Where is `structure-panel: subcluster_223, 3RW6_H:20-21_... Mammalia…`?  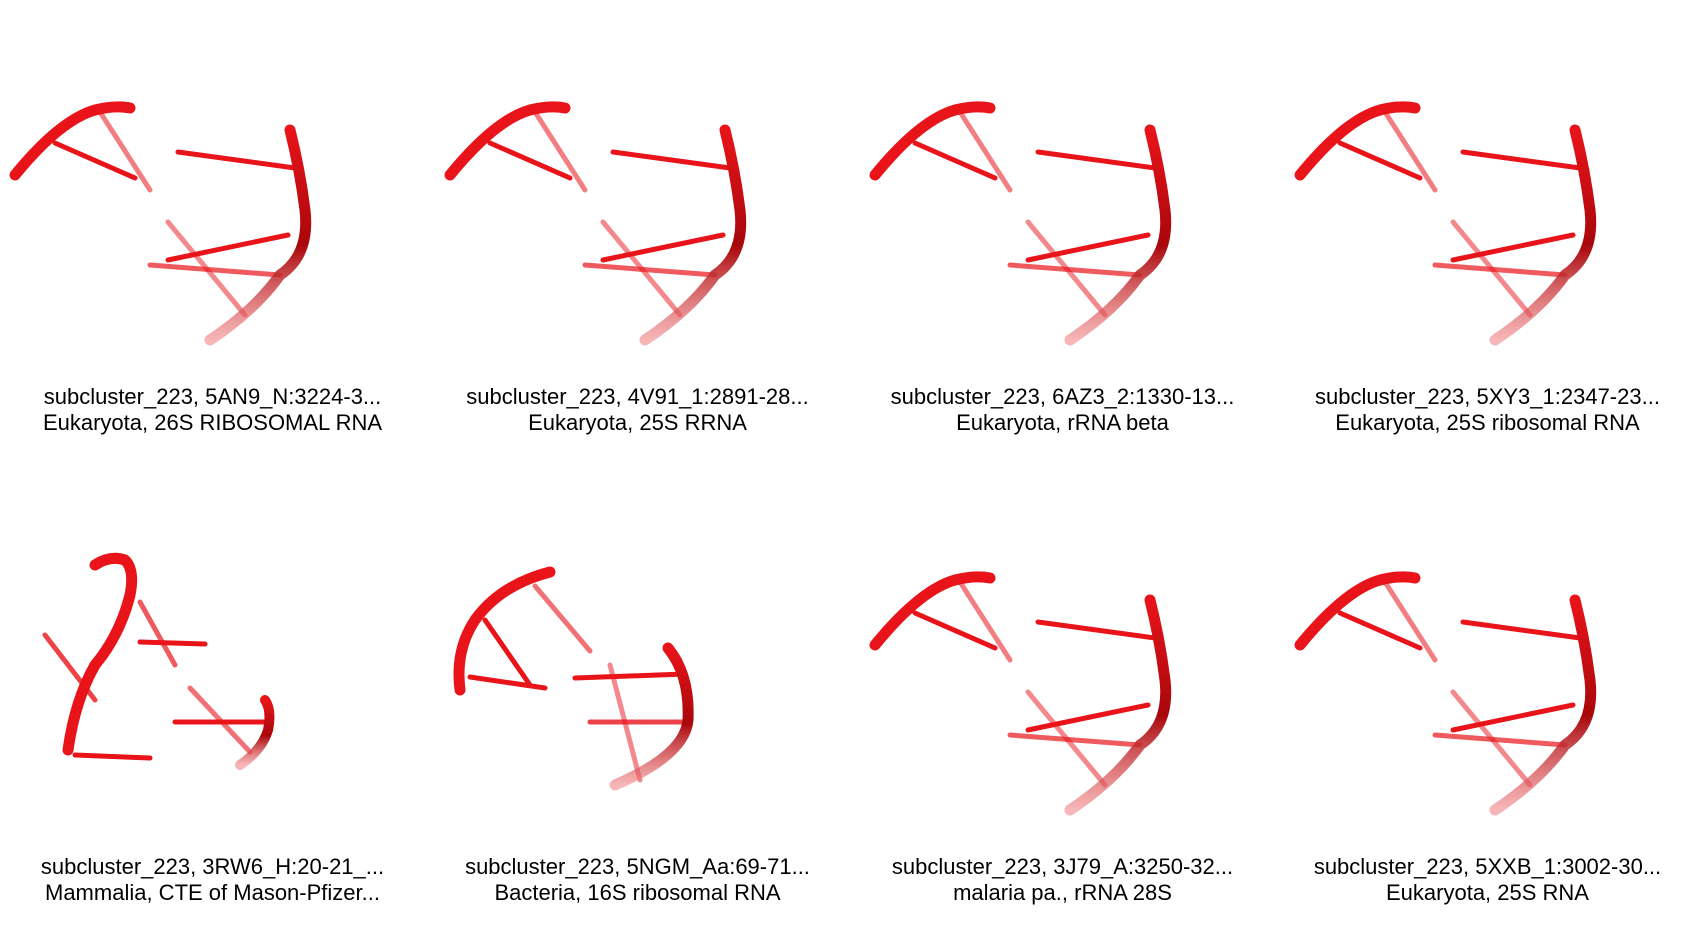 structure-panel: subcluster_223, 3RW6_H:20-21_... Mammalia… is located at coordinates (212, 705).